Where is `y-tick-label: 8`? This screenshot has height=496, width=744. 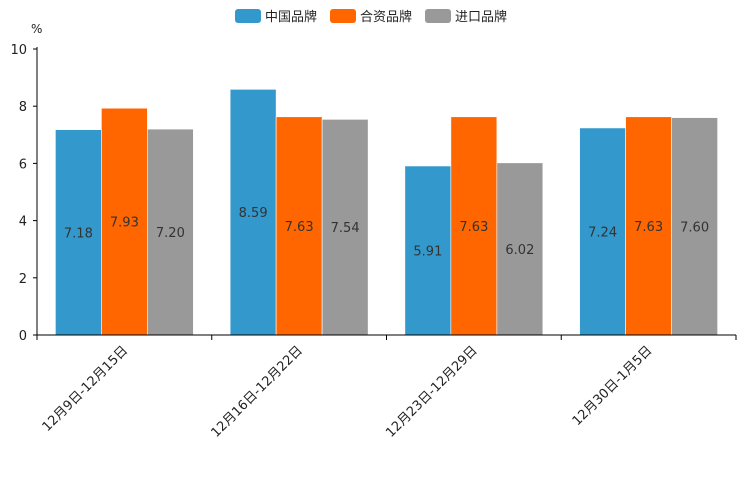
y-tick-label: 8 is located at coordinates (23, 107).